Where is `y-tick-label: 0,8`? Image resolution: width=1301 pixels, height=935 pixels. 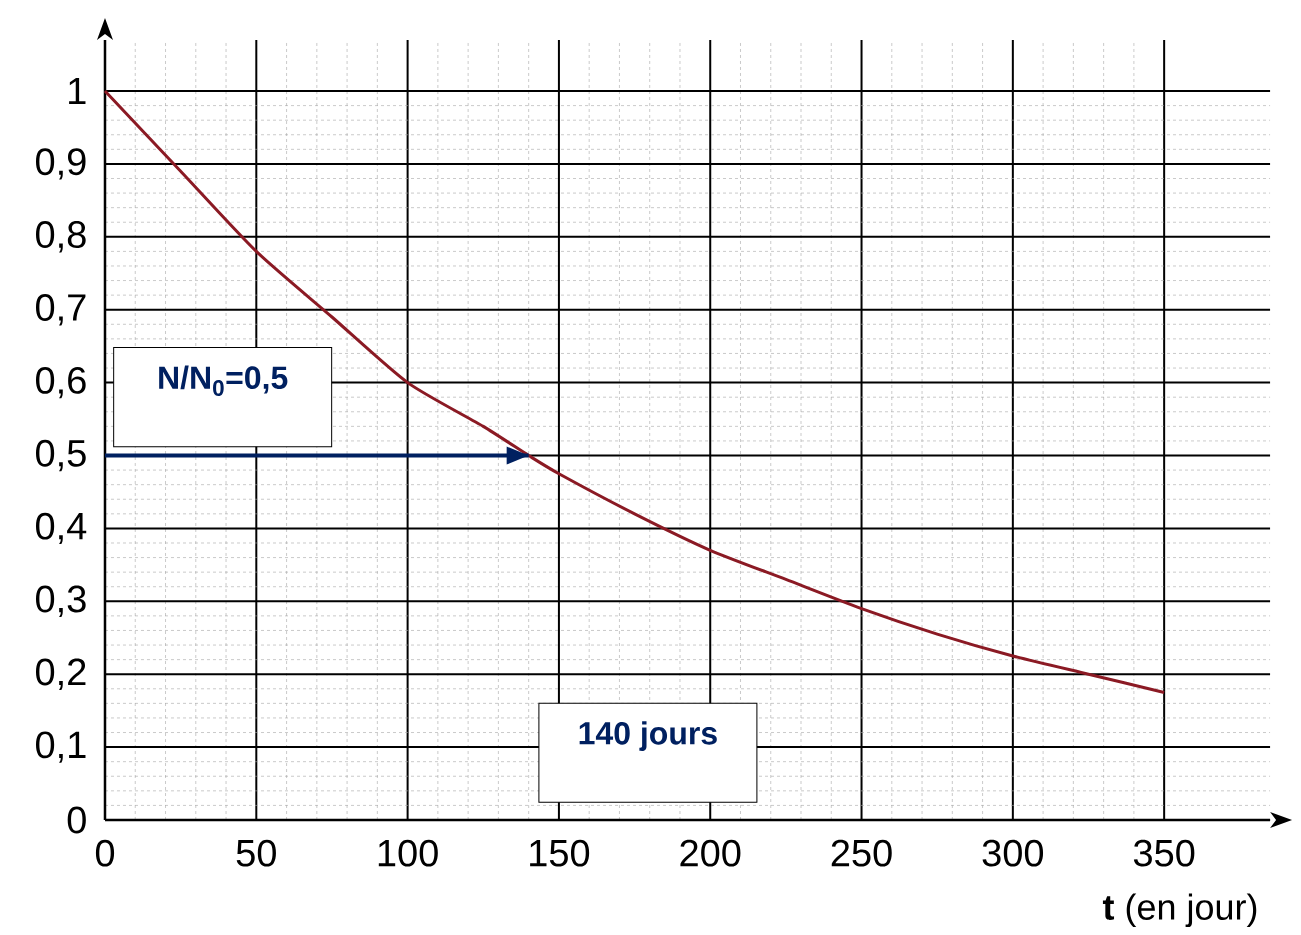 y-tick-label: 0,8 is located at coordinates (61, 237).